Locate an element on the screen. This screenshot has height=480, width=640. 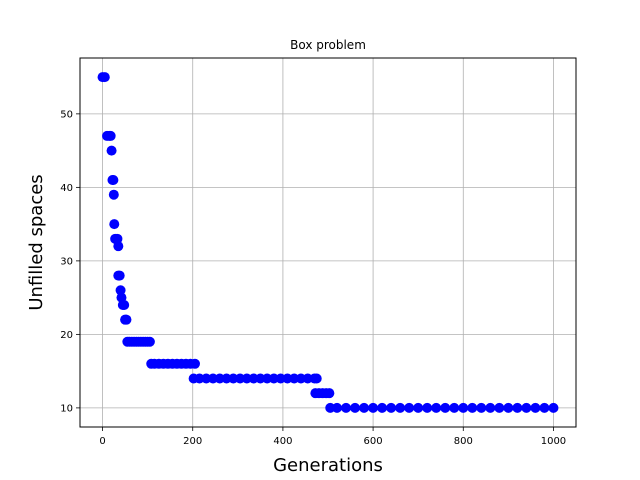
x-tick-label: 200 is located at coordinates (192, 441).